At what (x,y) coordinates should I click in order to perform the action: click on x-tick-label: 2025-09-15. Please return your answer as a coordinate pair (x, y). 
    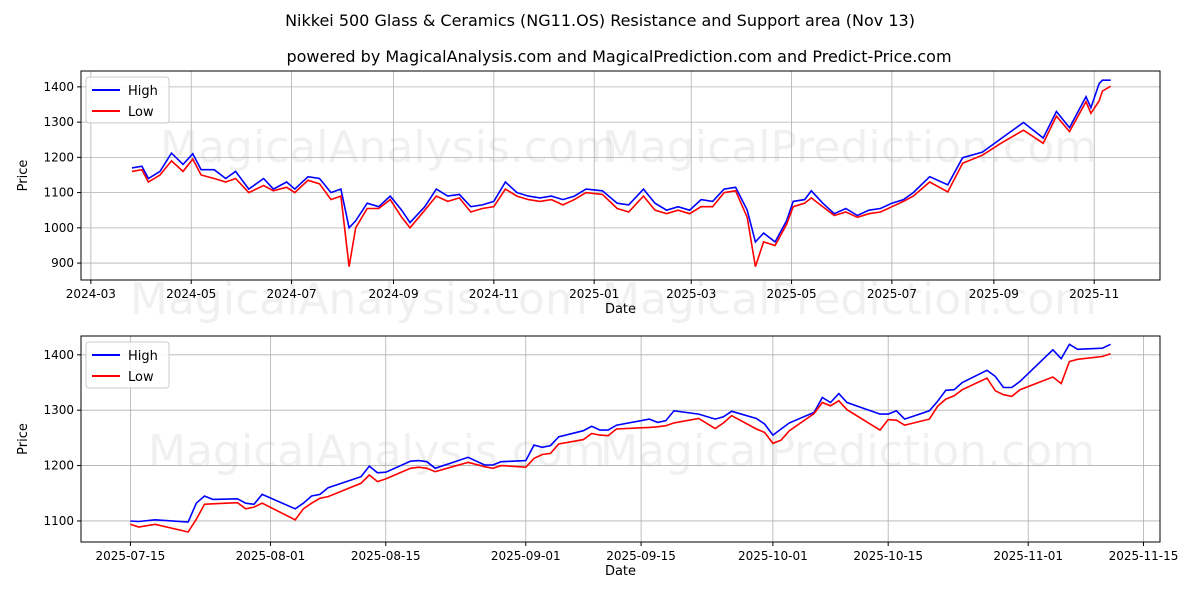
    Looking at the image, I should click on (641, 556).